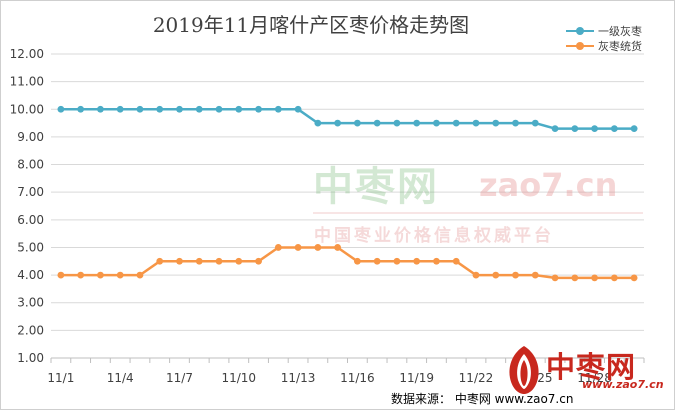 The height and width of the screenshot is (410, 675). What do you see at coordinates (30, 330) in the screenshot?
I see `y-tick-label: 2.00` at bounding box center [30, 330].